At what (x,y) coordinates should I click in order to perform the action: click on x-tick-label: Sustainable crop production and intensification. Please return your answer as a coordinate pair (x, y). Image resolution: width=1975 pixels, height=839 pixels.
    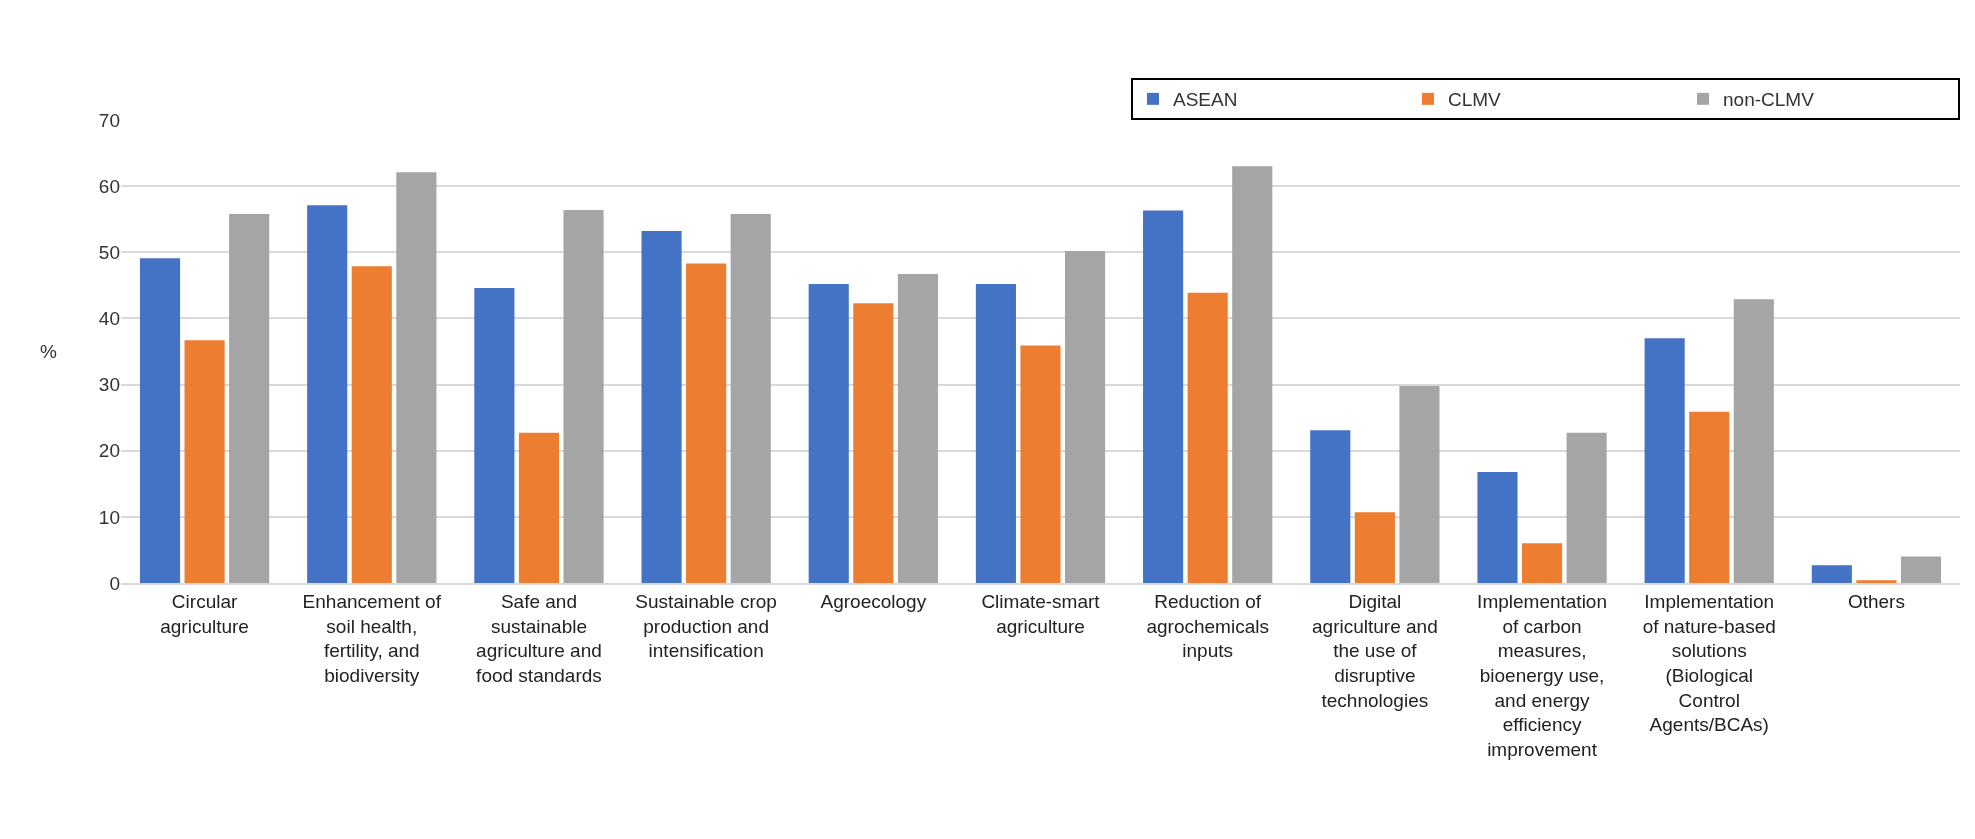
    Looking at the image, I should click on (706, 626).